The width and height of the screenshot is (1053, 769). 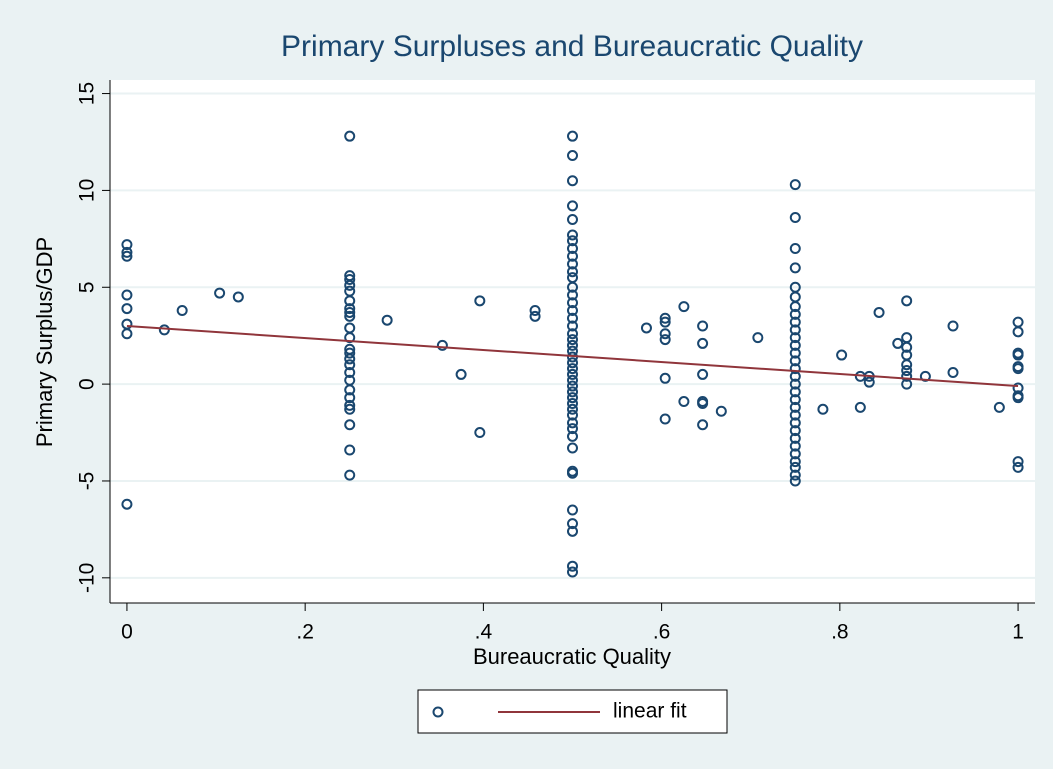 What do you see at coordinates (840, 632) in the screenshot?
I see `x-tick-label: .8` at bounding box center [840, 632].